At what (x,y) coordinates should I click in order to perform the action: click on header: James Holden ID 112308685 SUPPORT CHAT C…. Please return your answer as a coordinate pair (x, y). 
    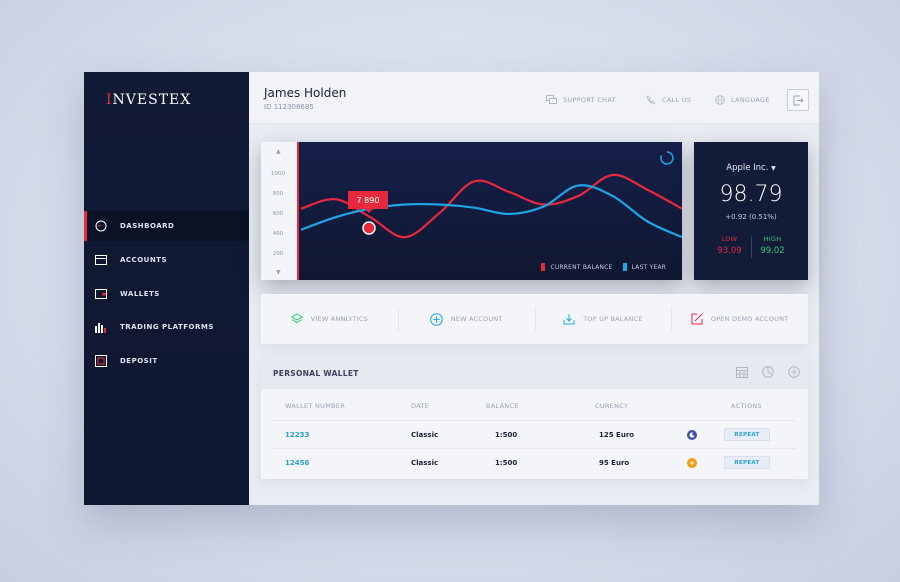
    Looking at the image, I should click on (534, 98).